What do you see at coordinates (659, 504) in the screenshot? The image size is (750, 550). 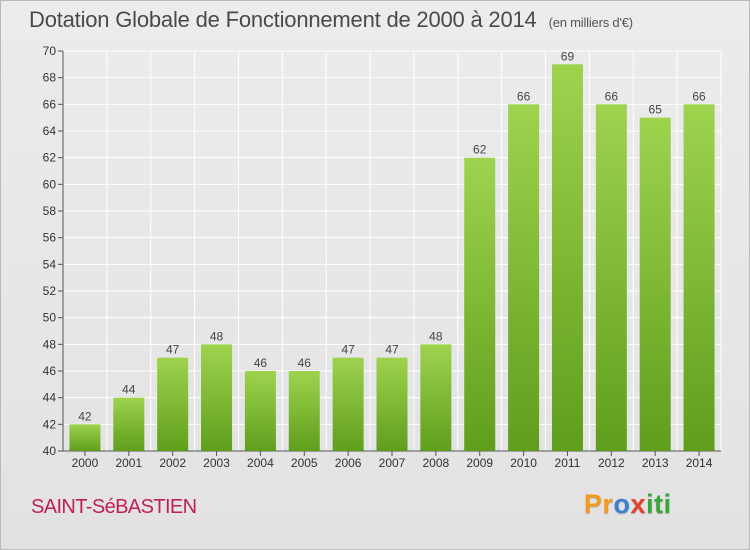 I see `logo-letter: t` at bounding box center [659, 504].